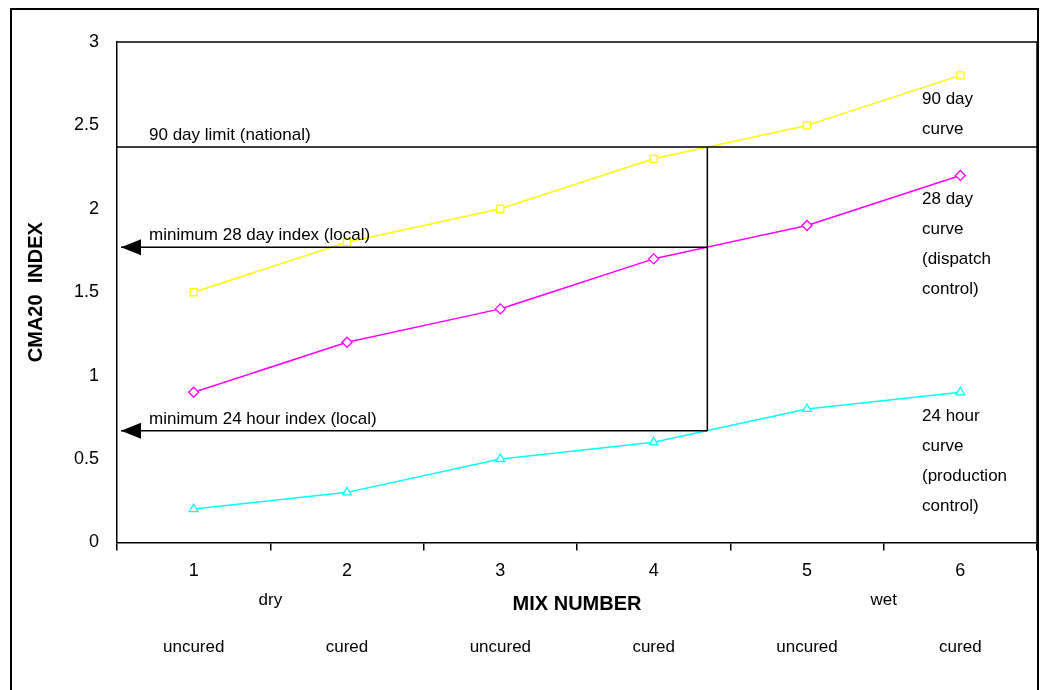 The image size is (1045, 690). What do you see at coordinates (94, 541) in the screenshot?
I see `y-tick-label: 0` at bounding box center [94, 541].